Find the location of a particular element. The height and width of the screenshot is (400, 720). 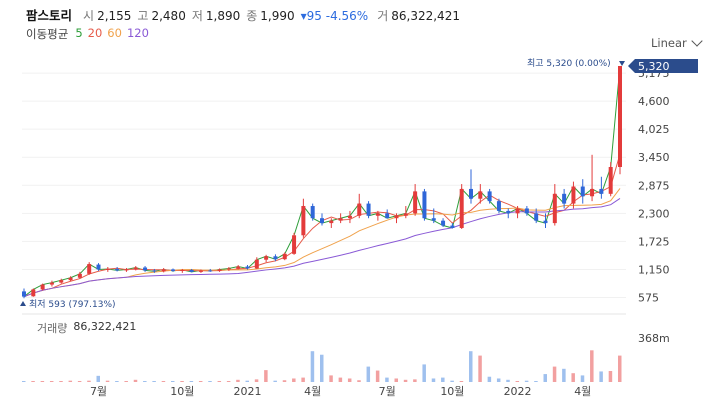

low-note: 최저 593 (797.13%) is located at coordinates (72, 304).